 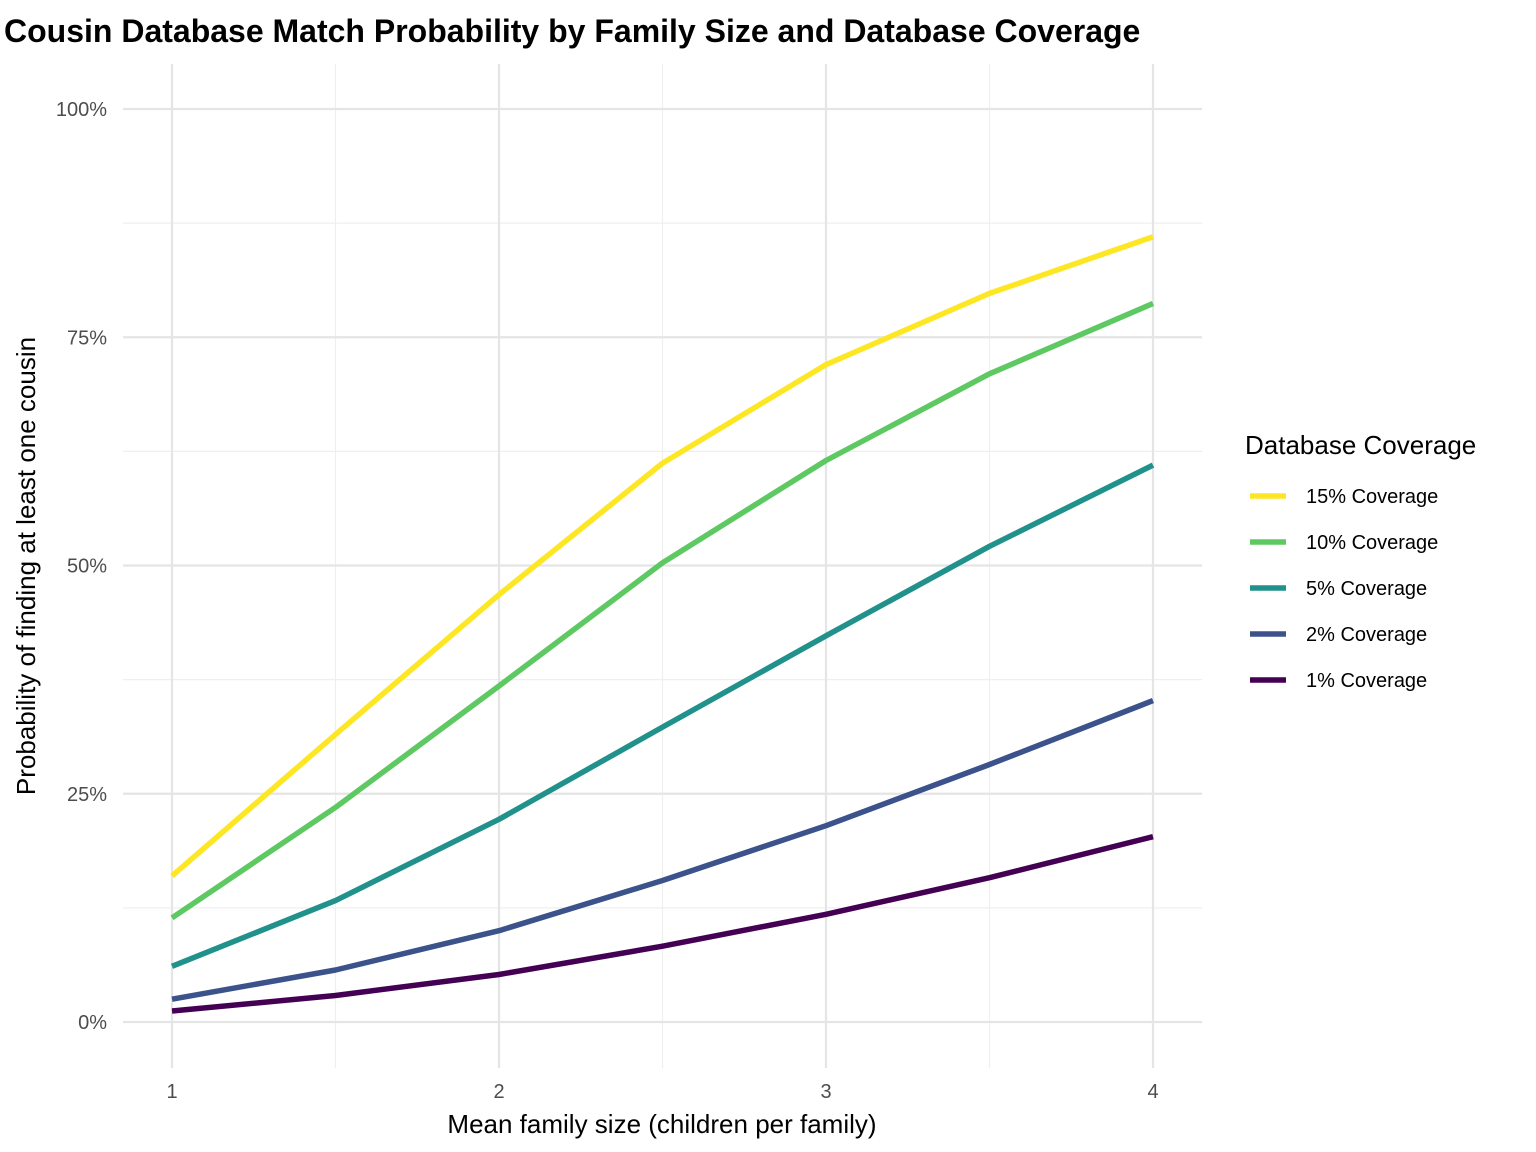 What do you see at coordinates (662, 924) in the screenshot?
I see `series-line-1-coverage` at bounding box center [662, 924].